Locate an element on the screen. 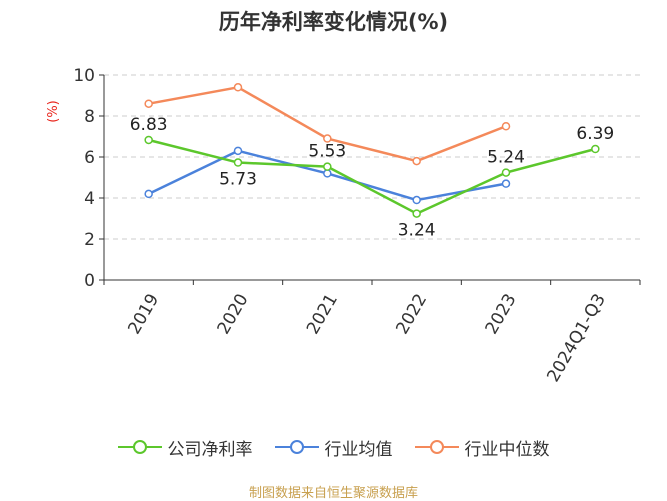 This screenshot has width=667, height=501. data-label: 5.73 is located at coordinates (238, 180).